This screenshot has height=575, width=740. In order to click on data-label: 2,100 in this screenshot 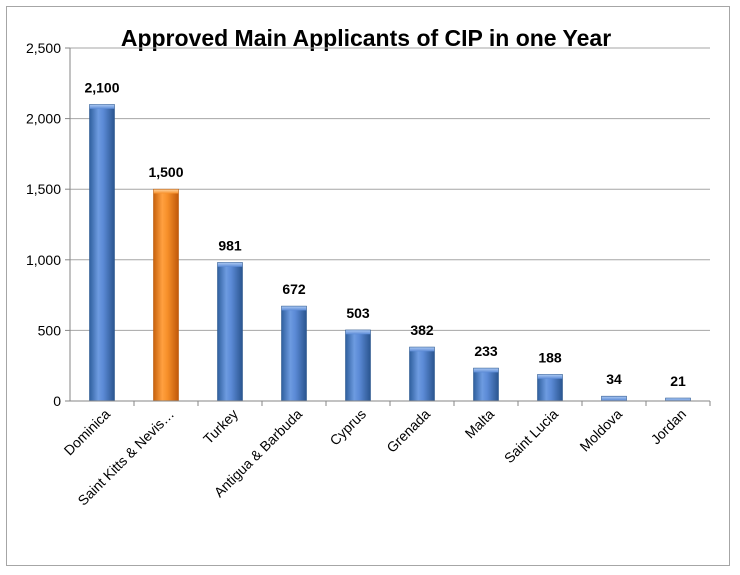, I will do `click(101, 87)`.